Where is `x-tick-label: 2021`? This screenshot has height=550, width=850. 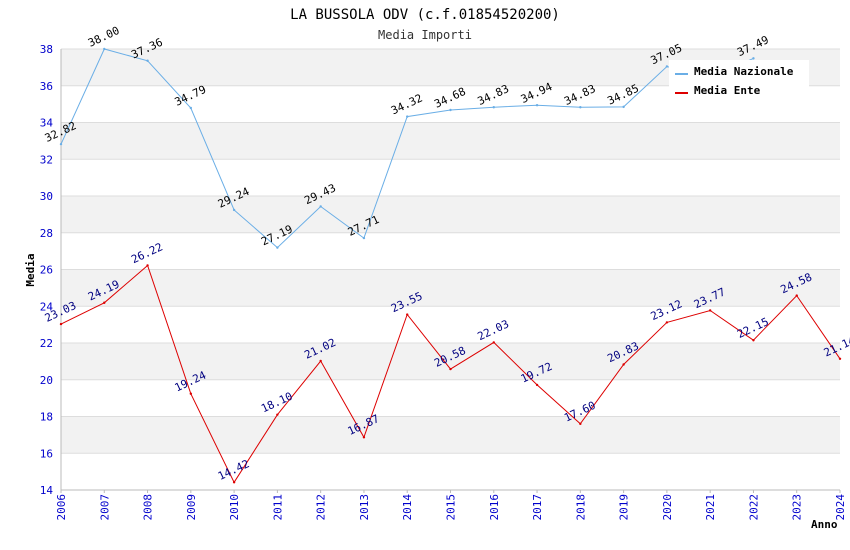 x-tick-label: 2021 is located at coordinates (710, 507).